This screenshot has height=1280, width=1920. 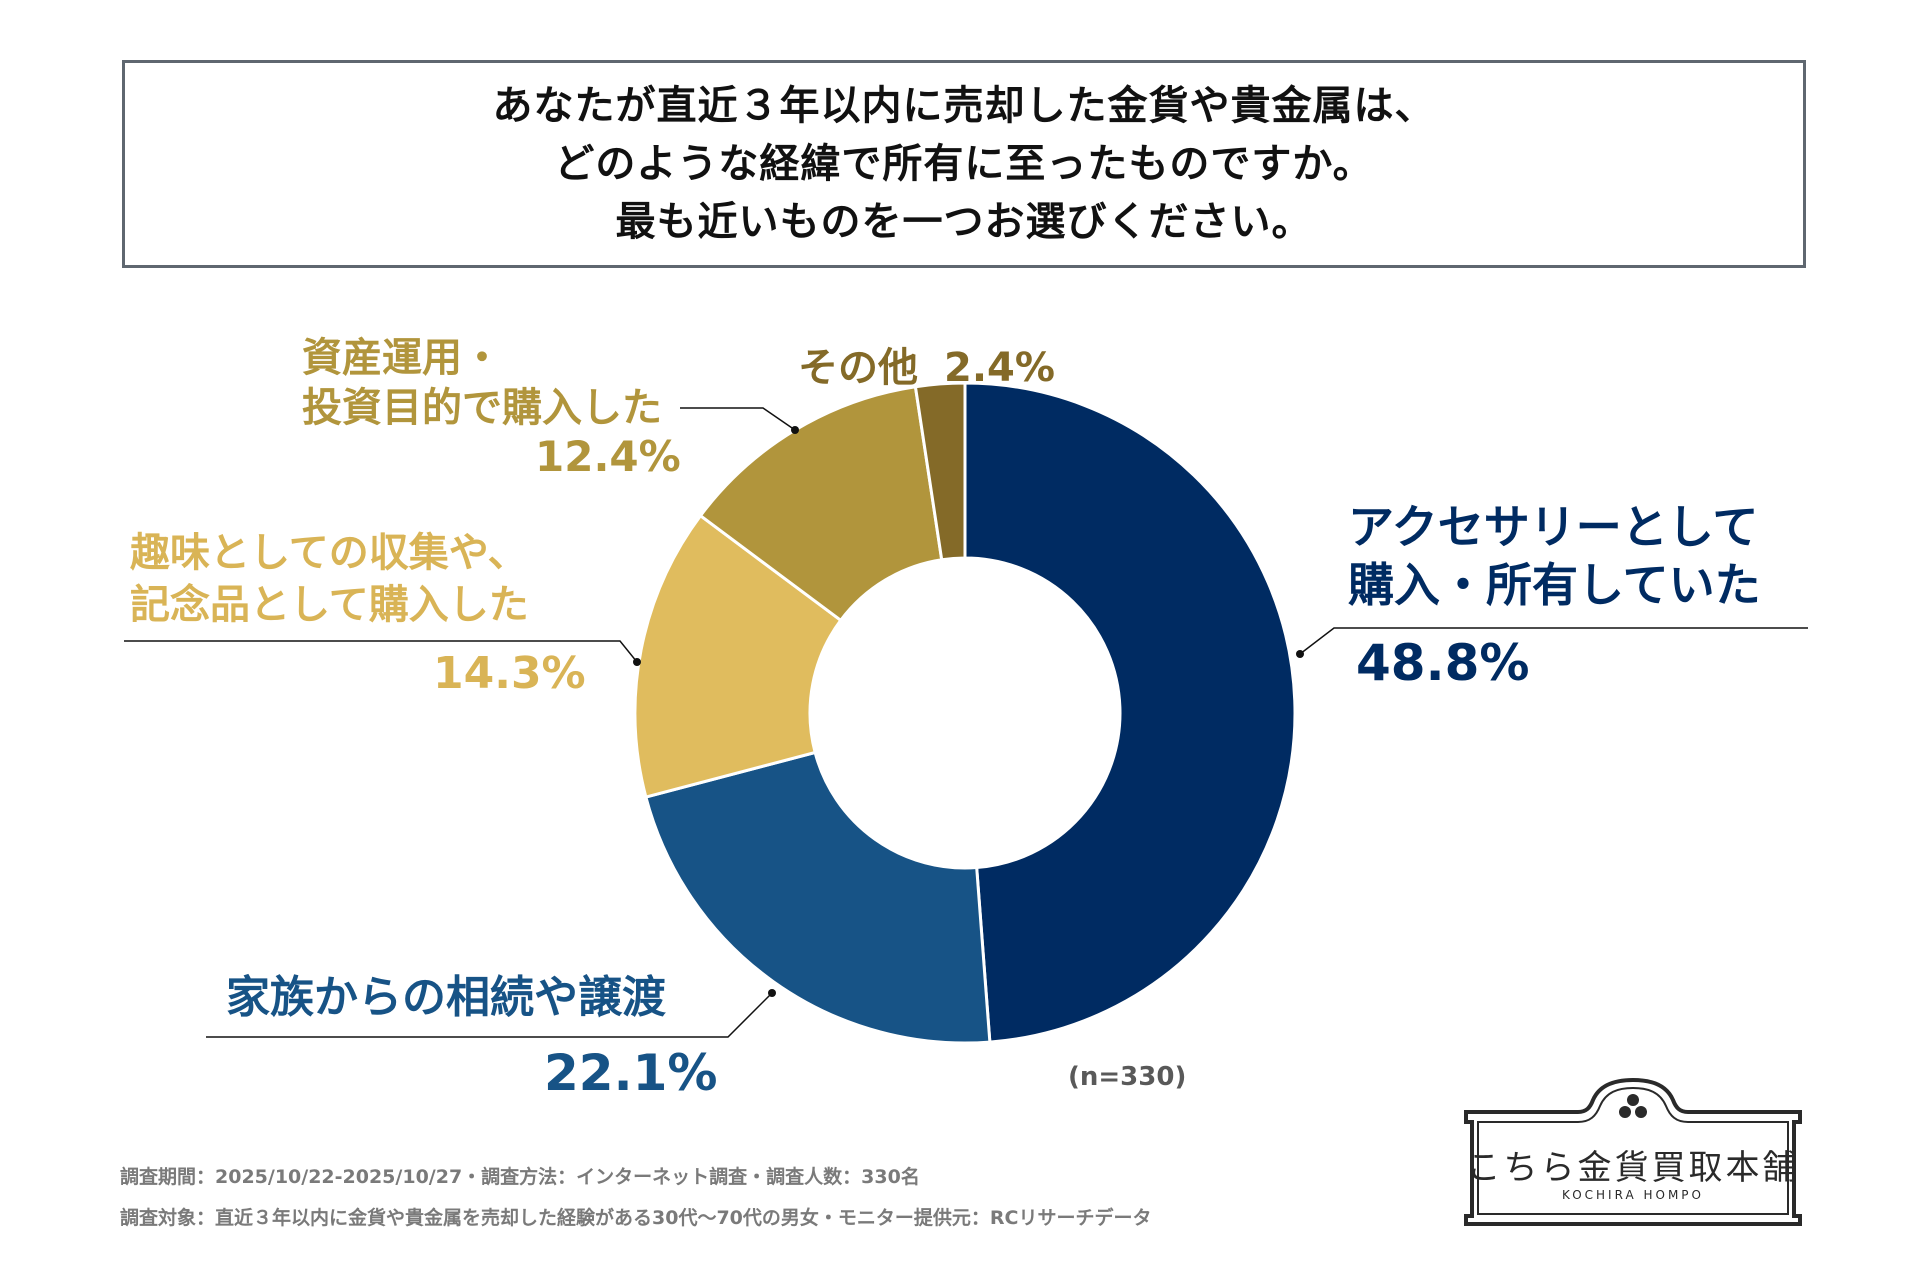 I want to click on label-hobby: 趣味としての収集や、 記念品として購入した, so click(x=329, y=579).